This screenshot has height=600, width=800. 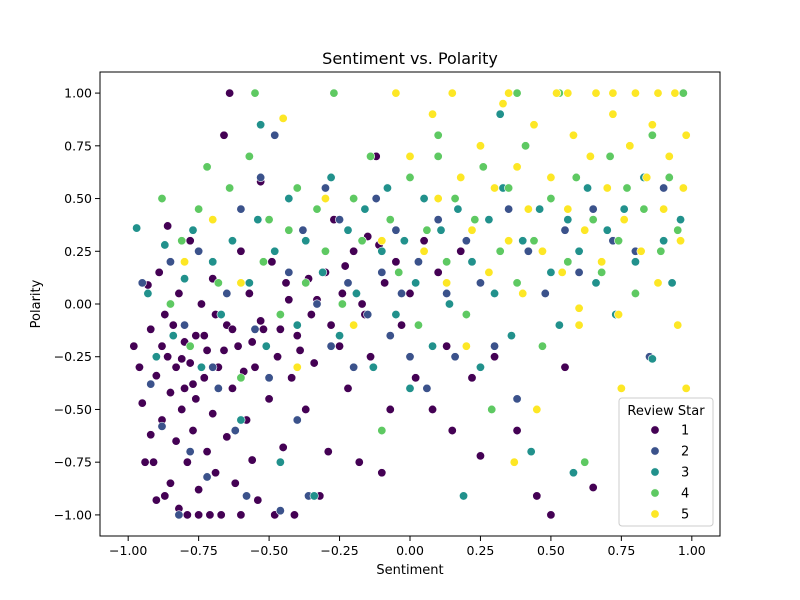 I want to click on y-axis: −1.00 −0.75 −0.50 −0.25 0.00 0.25 0.50 0.75 1.00, so click(x=77, y=304).